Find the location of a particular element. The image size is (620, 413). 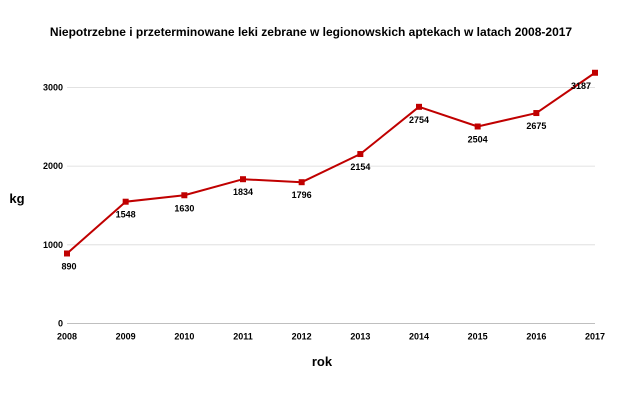

x-axis-label: rok is located at coordinates (322, 361).